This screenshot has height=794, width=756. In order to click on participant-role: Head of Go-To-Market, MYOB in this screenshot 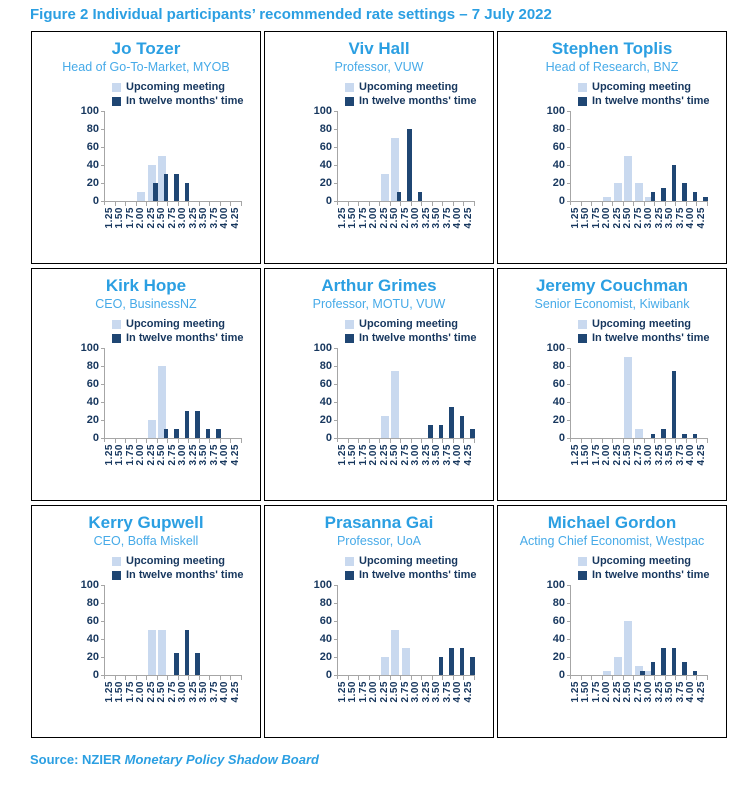, I will do `click(146, 67)`.